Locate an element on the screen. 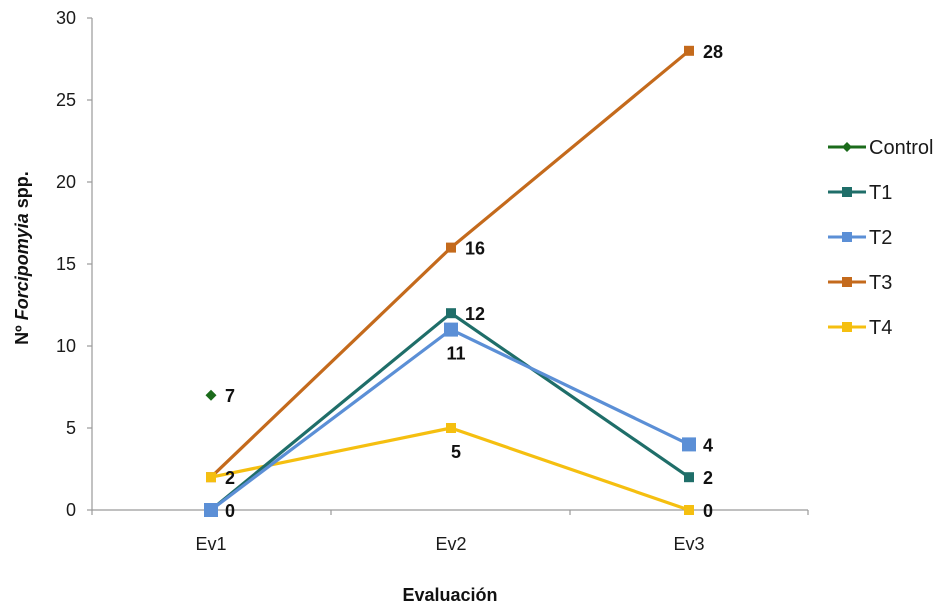 The height and width of the screenshot is (611, 937). legend-label-t3: T3 is located at coordinates (880, 283).